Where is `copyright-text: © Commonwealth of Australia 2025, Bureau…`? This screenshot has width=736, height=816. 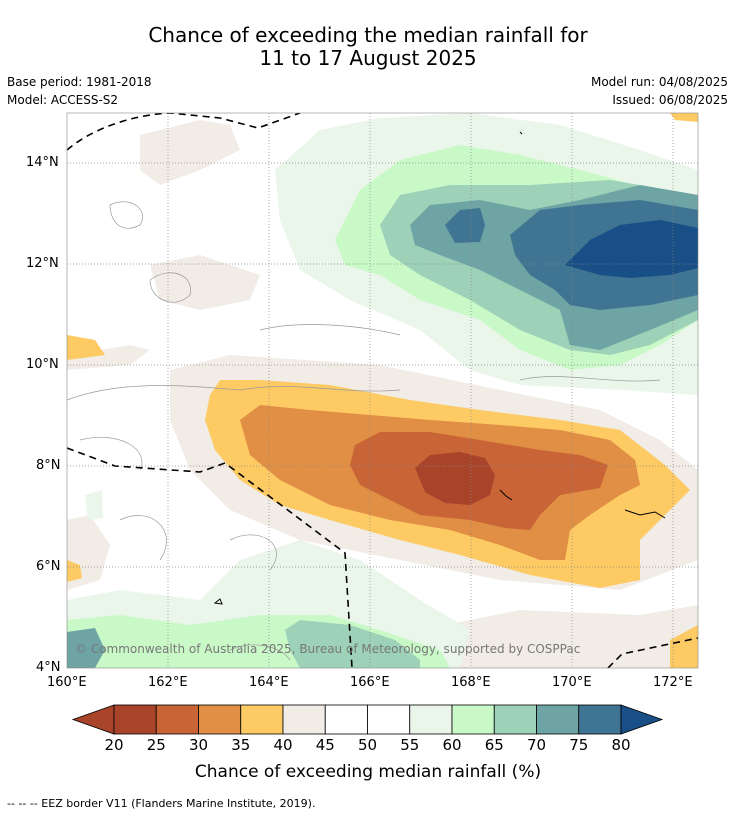 copyright-text: © Commonwealth of Australia 2025, Bureau… is located at coordinates (327, 649).